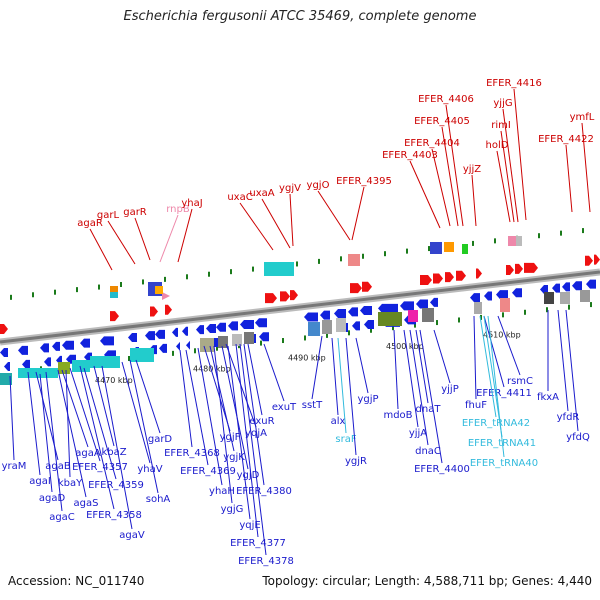 Image resolution: width=600 pixels, height=600 pixels. What do you see at coordinates (88, 453) in the screenshot?
I see `gene-label: agaA` at bounding box center [88, 453].